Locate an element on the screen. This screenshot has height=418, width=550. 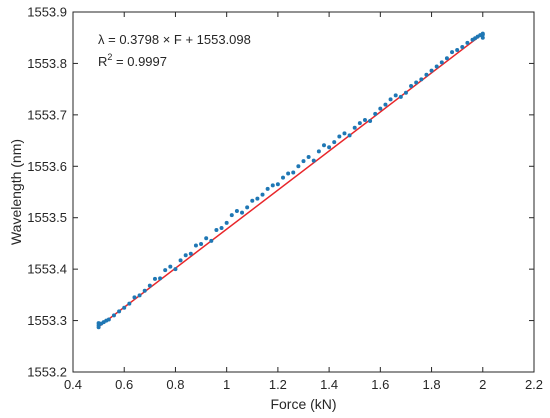
y-tick-label: 1553.2 is located at coordinates (47, 372).